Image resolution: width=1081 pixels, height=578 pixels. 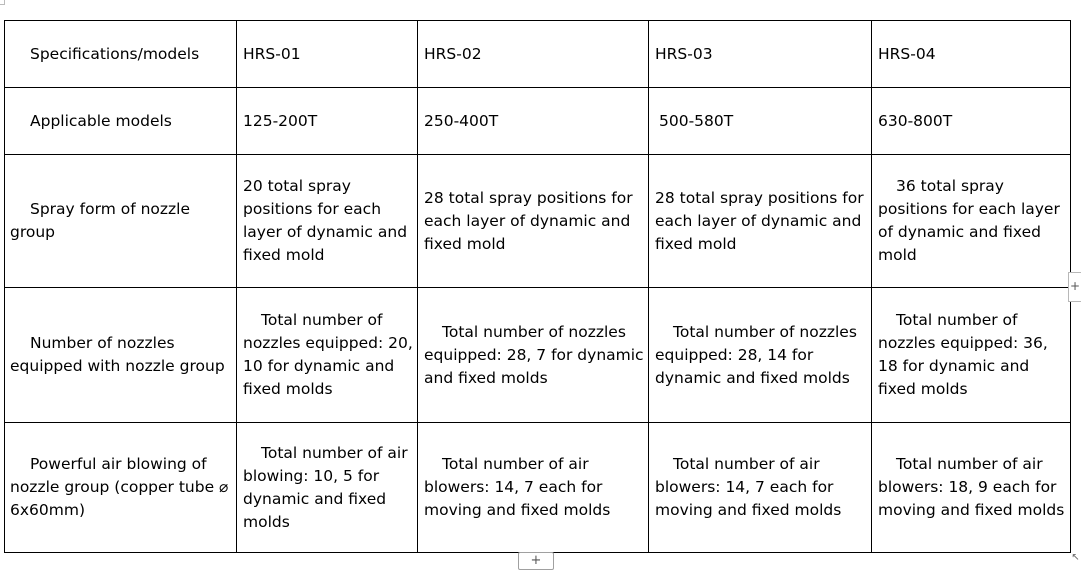 I want to click on cell-specifications-label: Specifications/models, so click(x=120, y=54).